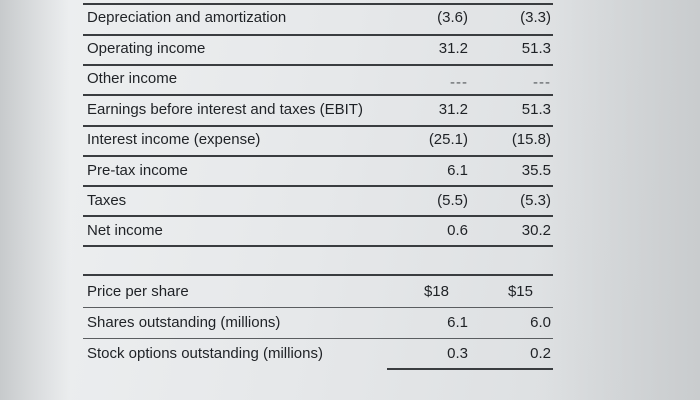  I want to click on row-label: Operating income, so click(146, 48).